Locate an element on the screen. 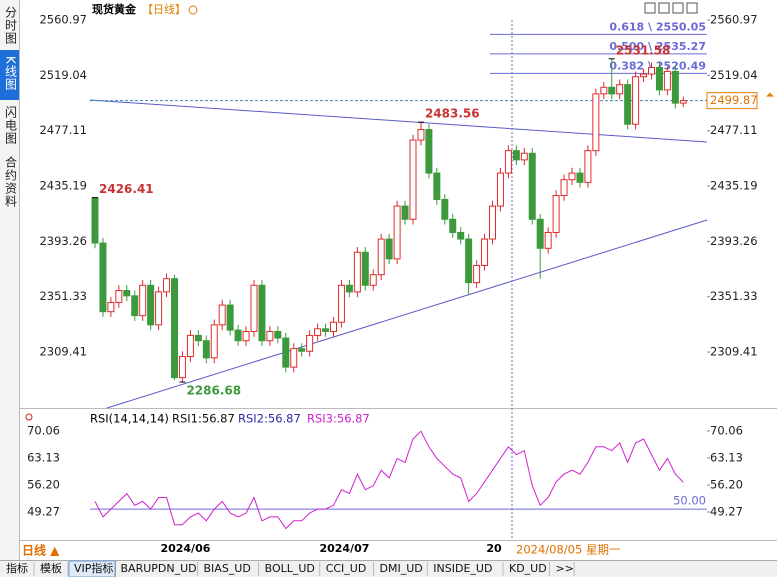 The width and height of the screenshot is (777, 577). toolbar-active is located at coordinates (92, 568).